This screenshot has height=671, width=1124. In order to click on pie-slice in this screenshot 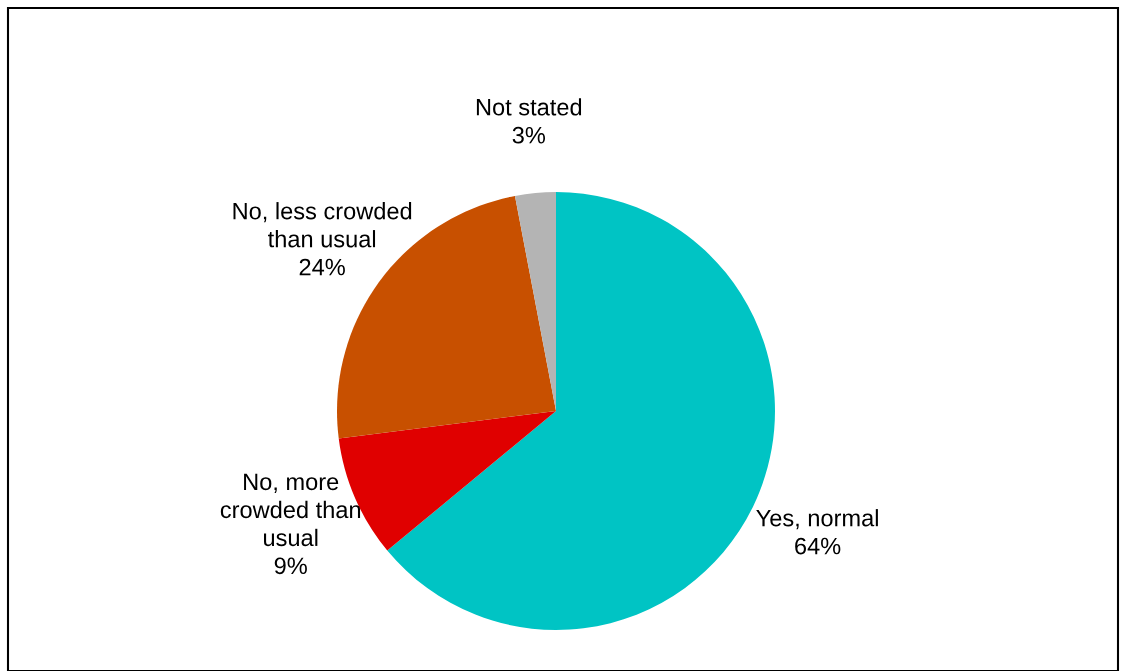, I will do `click(535, 301)`.